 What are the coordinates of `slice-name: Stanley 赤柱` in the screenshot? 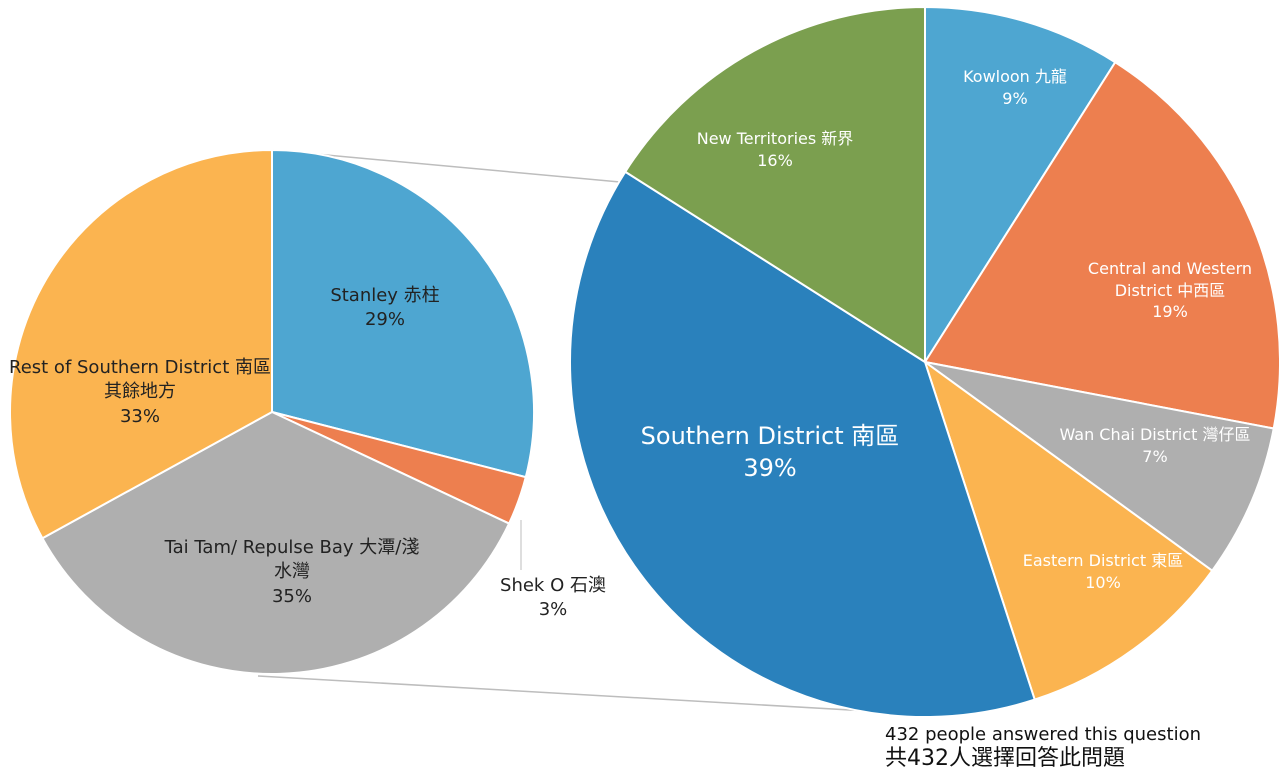 It's located at (385, 295).